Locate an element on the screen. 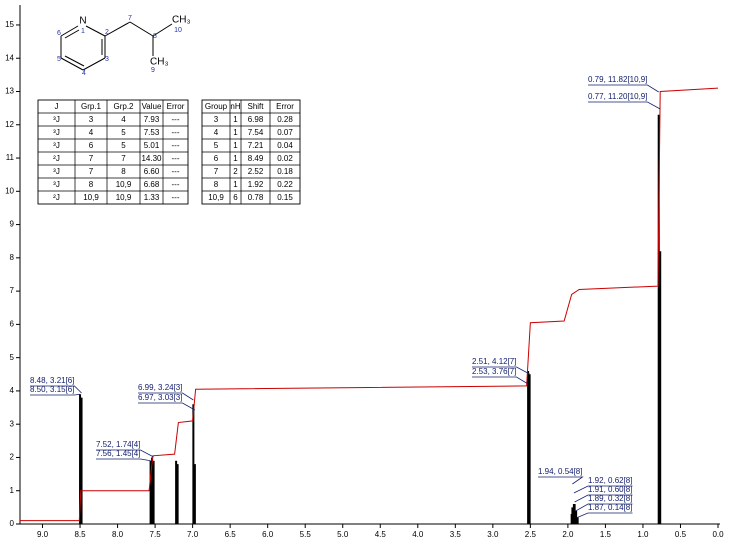 This screenshot has height=541, width=742. table-value: 0.28 is located at coordinates (285, 119).